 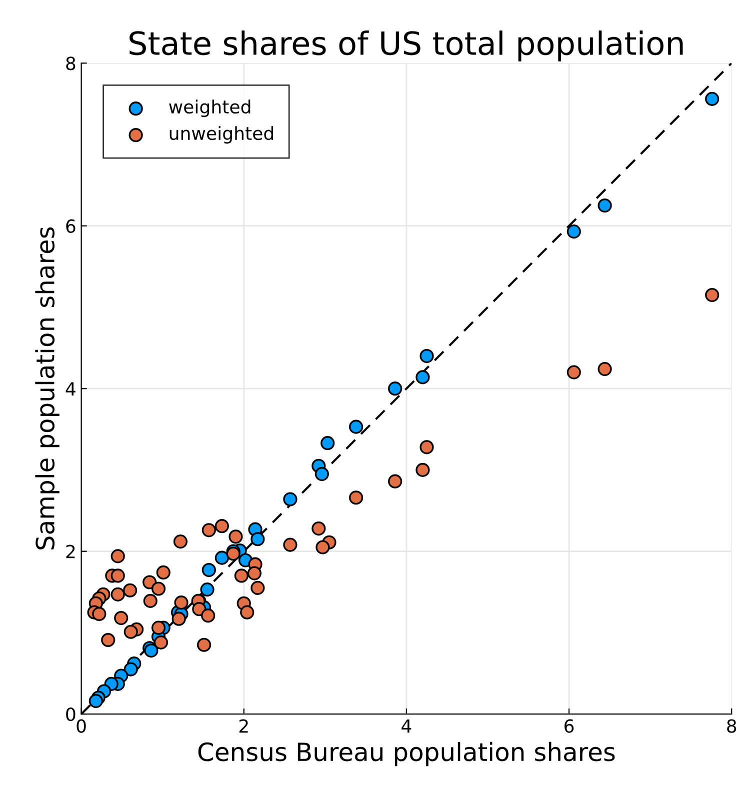 What do you see at coordinates (209, 109) in the screenshot?
I see `legend-label: weighted` at bounding box center [209, 109].